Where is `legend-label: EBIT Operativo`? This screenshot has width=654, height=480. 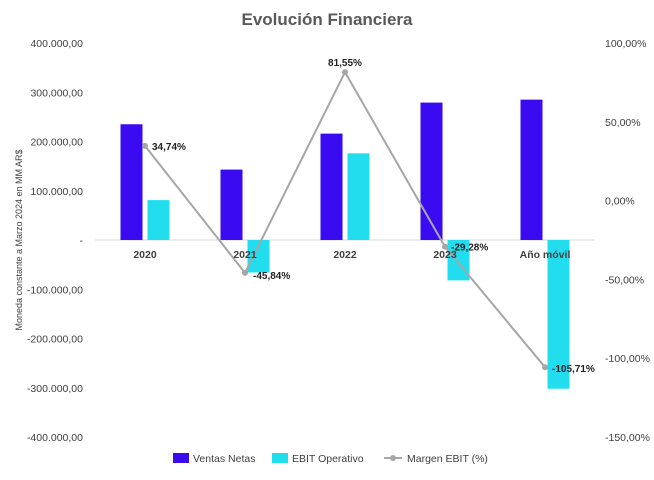
legend-label: EBIT Operativo is located at coordinates (328, 459).